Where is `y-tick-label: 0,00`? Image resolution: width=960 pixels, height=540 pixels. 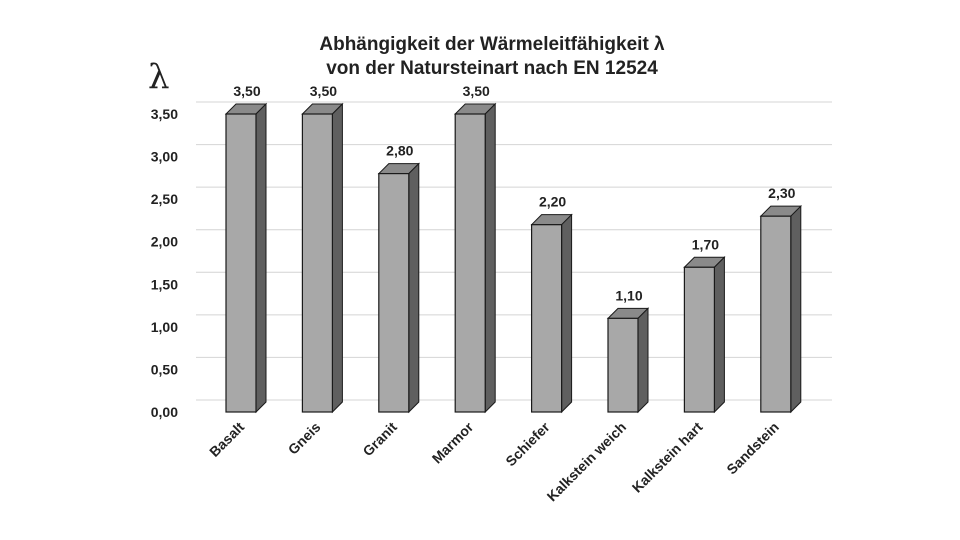 y-tick-label: 0,00 is located at coordinates (164, 412).